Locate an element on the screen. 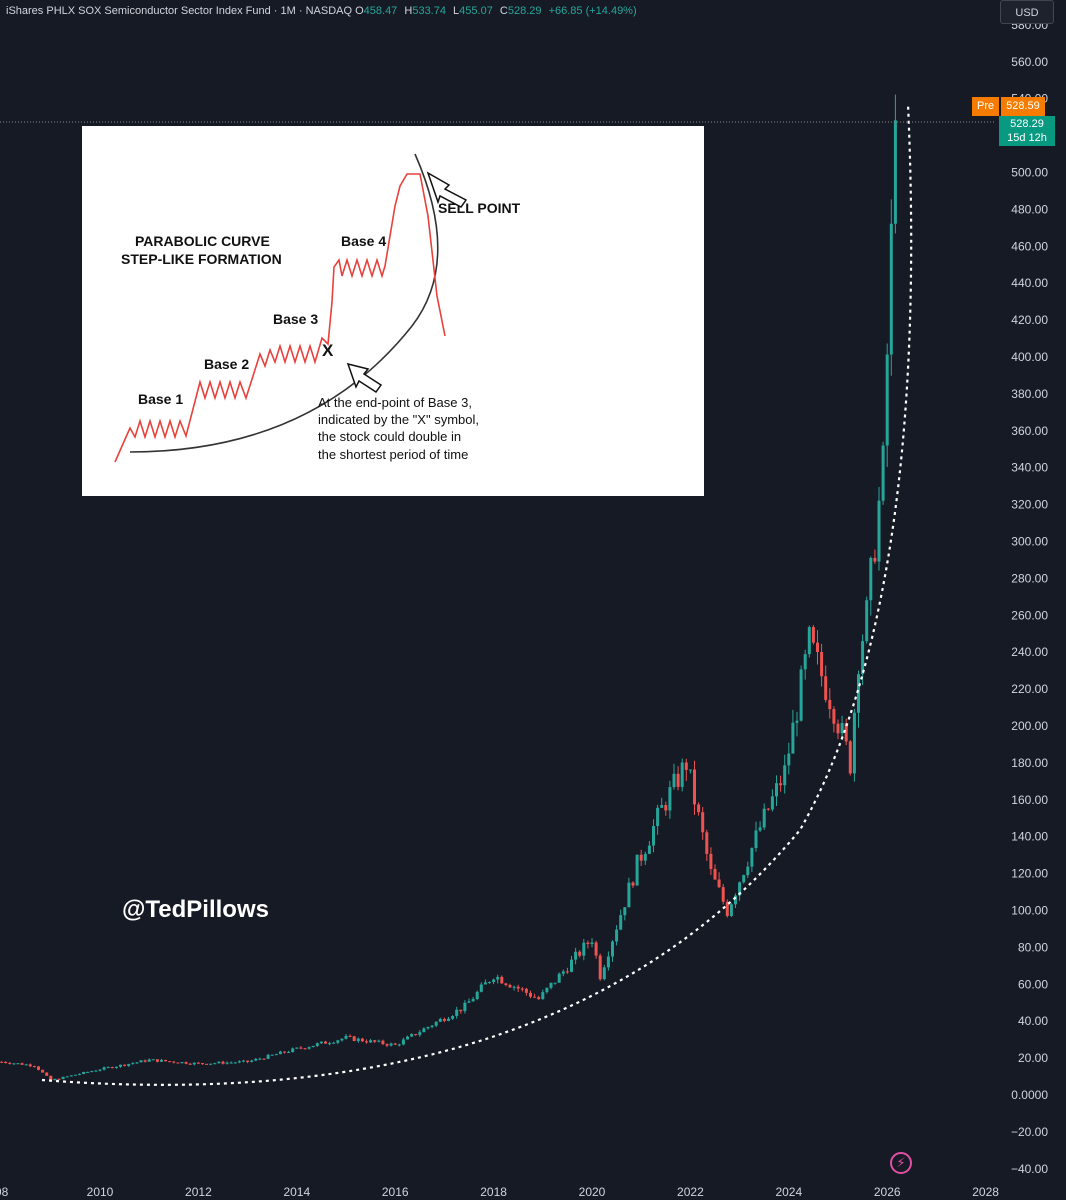  base3-arrow-icon is located at coordinates (364, 378).